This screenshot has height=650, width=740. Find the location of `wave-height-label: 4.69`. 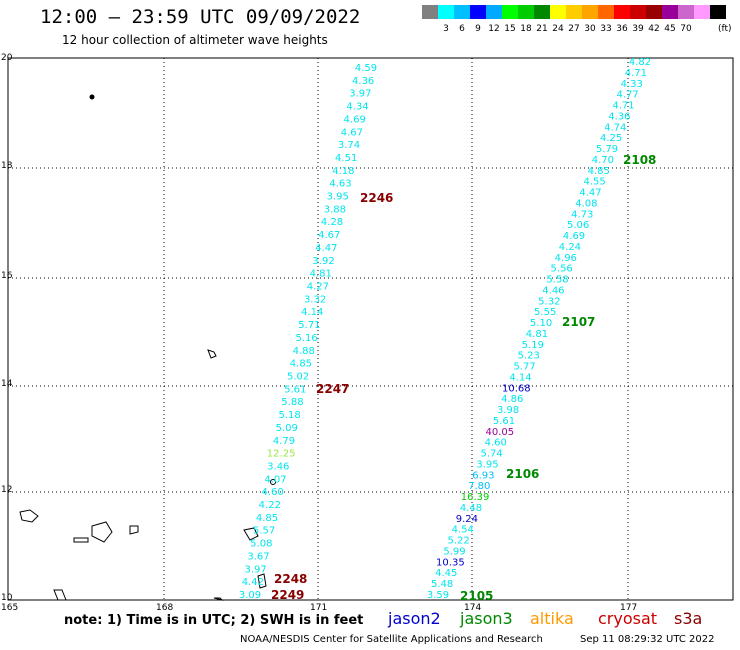

wave-height-label: 4.69 is located at coordinates (574, 236).